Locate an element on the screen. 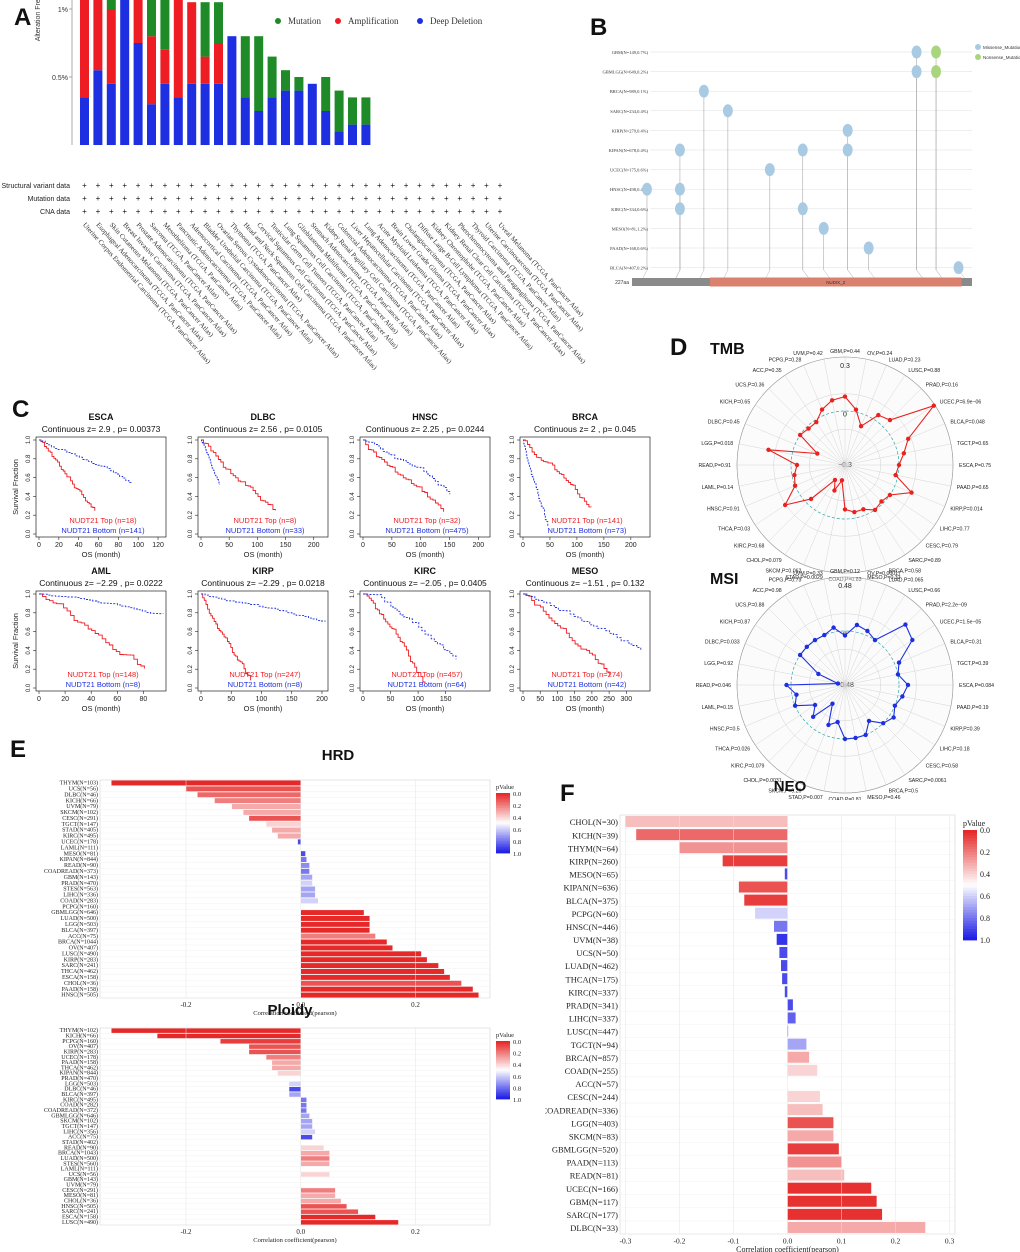 The width and height of the screenshot is (1020, 1252). radar-label: SKCM,P=0.062 is located at coordinates (783, 571).